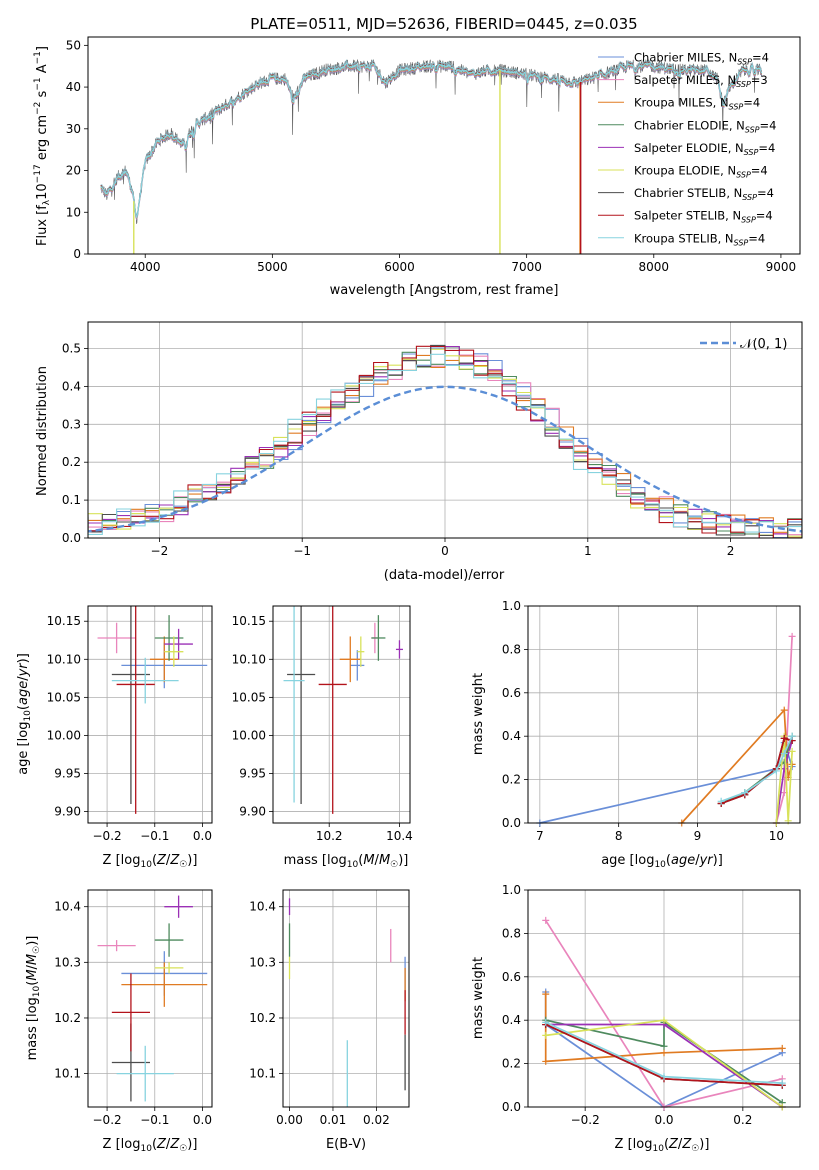 This screenshot has height=1170, width=819. I want to click on weight-vs-age-xtick-label: 9, so click(698, 836).